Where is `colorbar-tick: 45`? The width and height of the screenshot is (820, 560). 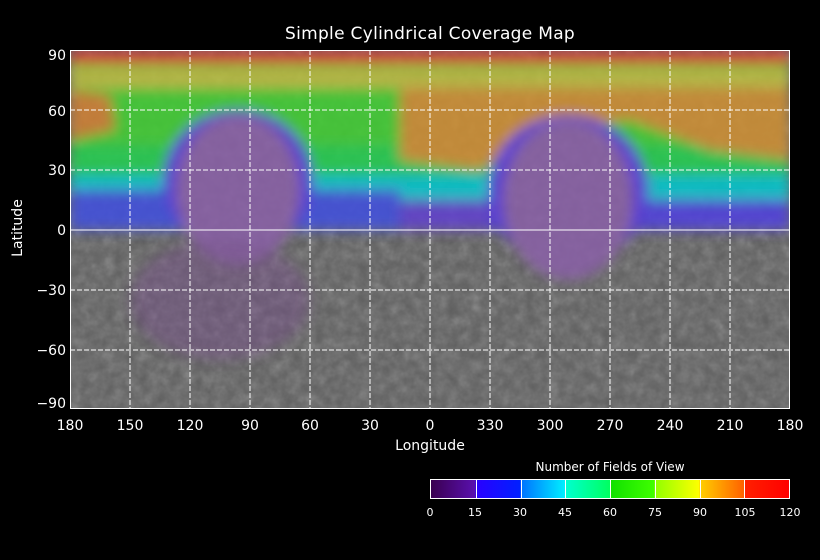
colorbar-tick: 45 is located at coordinates (565, 512).